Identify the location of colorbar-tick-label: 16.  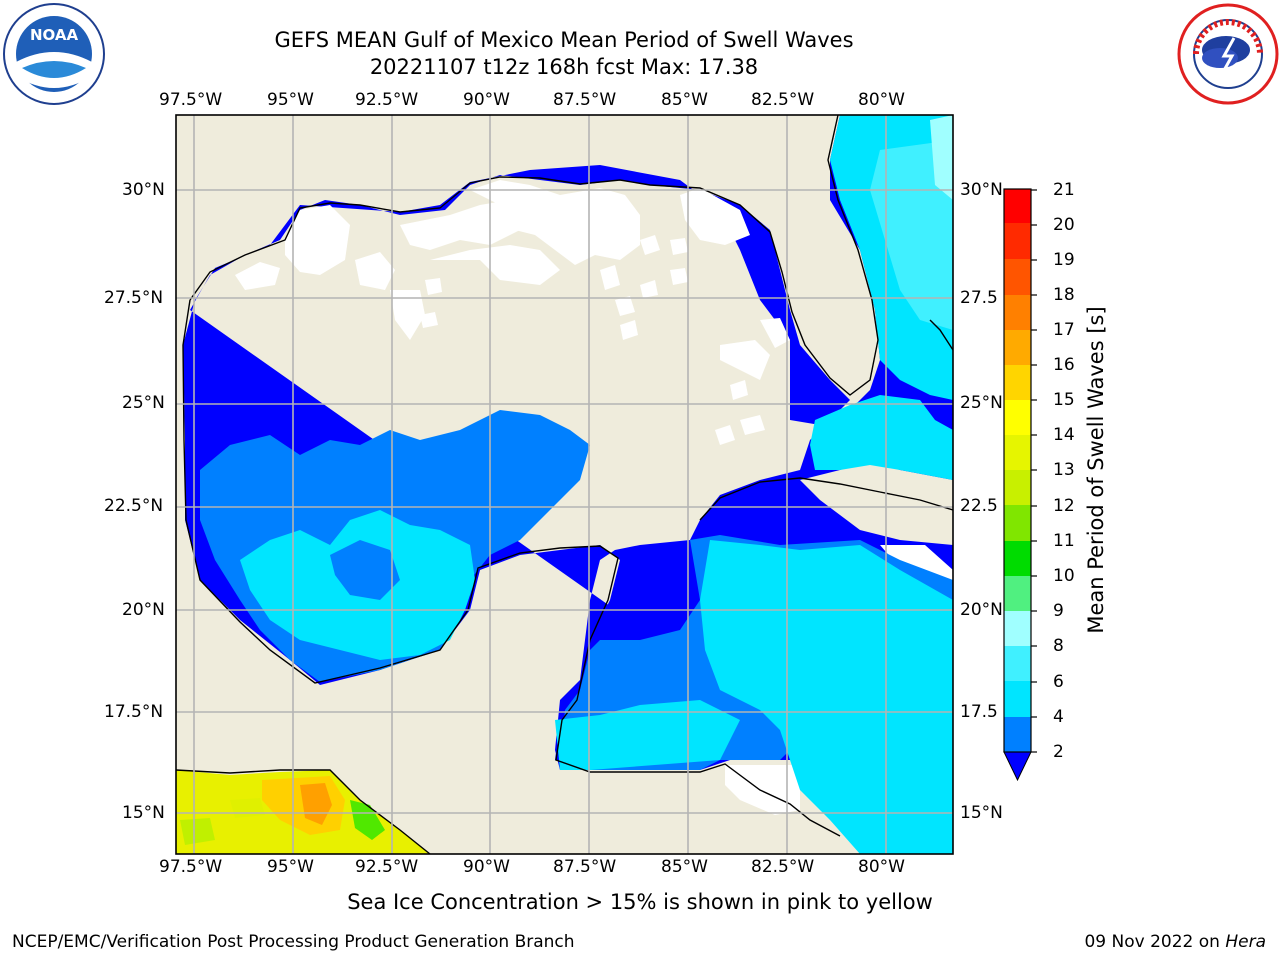
(1064, 365).